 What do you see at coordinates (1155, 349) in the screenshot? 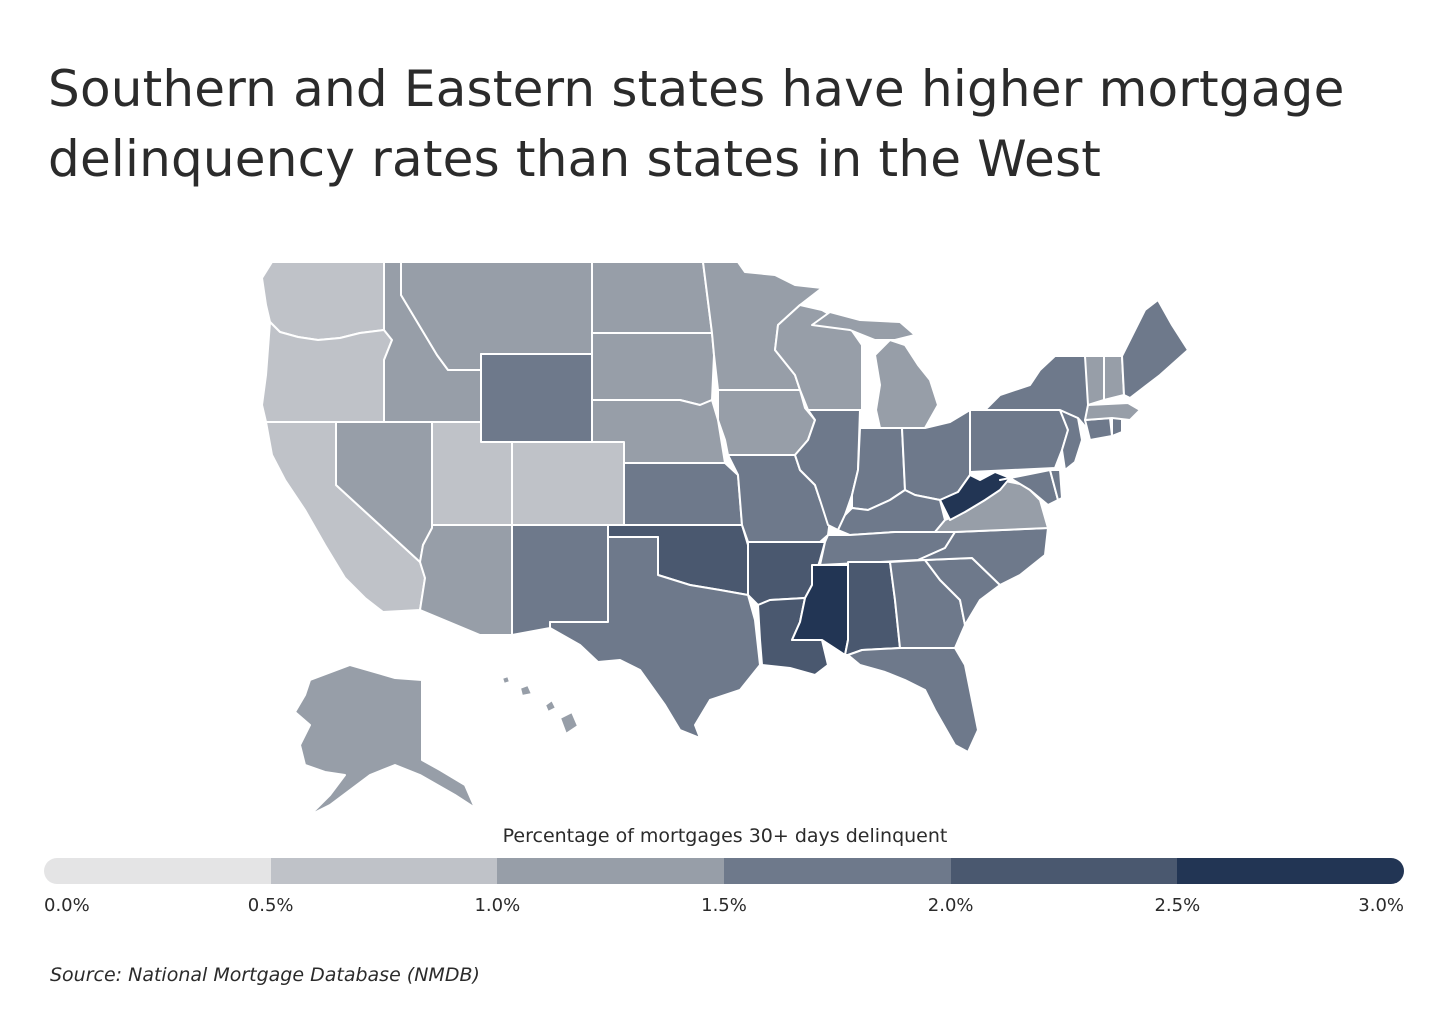
I see `state-me` at bounding box center [1155, 349].